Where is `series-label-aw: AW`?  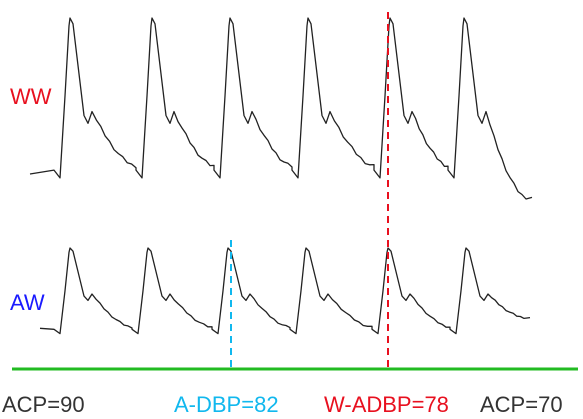 series-label-aw: AW is located at coordinates (27, 302).